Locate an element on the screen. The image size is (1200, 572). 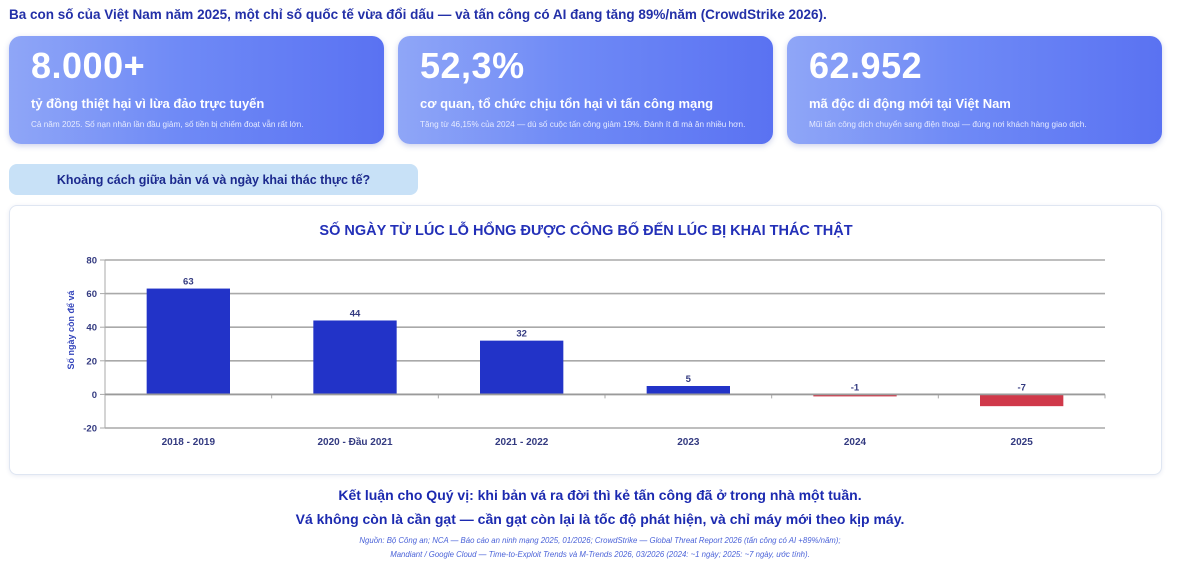
y-tick-label: 40 is located at coordinates (91, 328).